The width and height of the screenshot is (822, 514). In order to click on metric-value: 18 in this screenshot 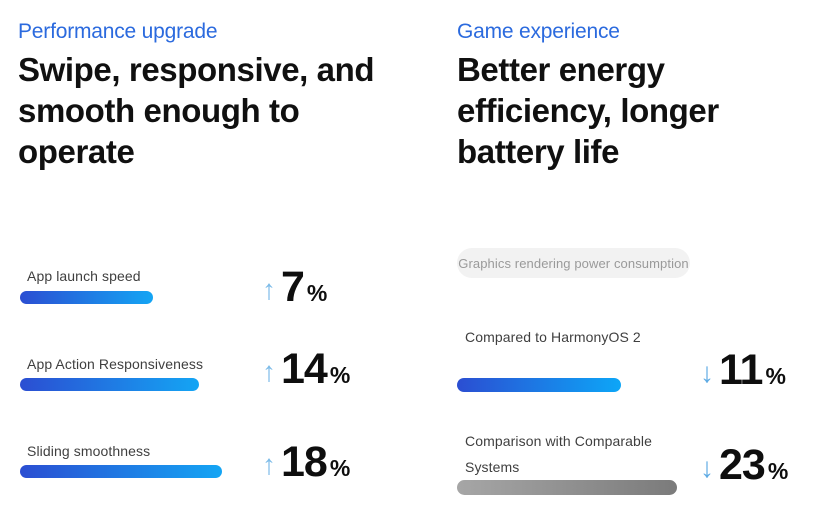, I will do `click(304, 462)`.